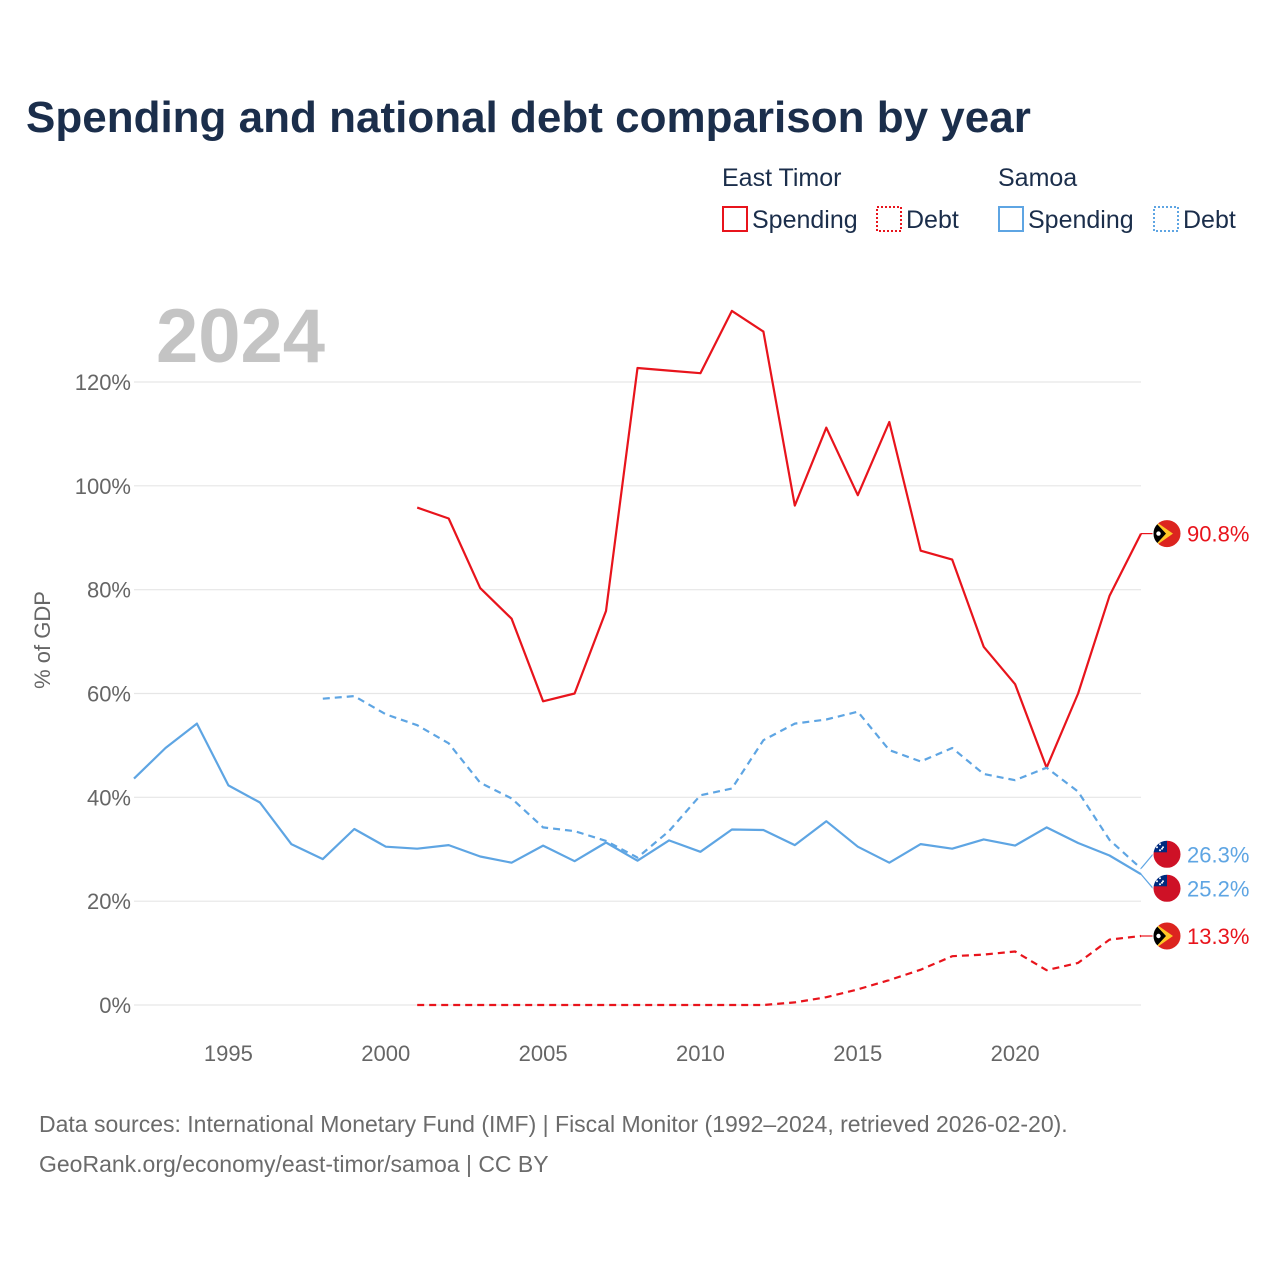 This screenshot has height=1280, width=1280. Describe the element at coordinates (932, 220) in the screenshot. I see `legend-label-east-timor-debt: Debt` at that location.